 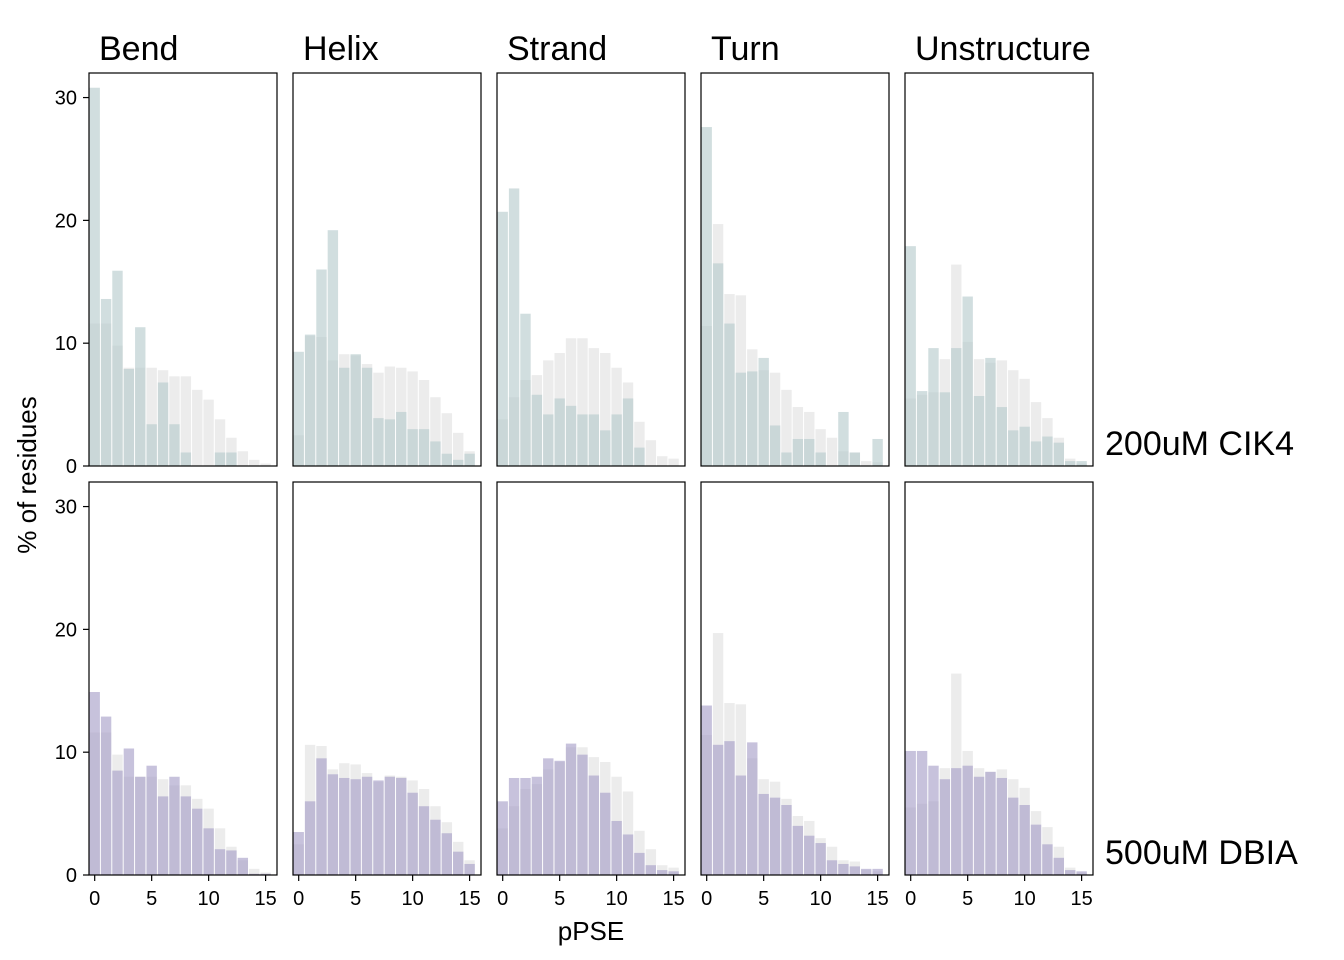 I want to click on y-tick-label: 0, so click(x=71, y=876).